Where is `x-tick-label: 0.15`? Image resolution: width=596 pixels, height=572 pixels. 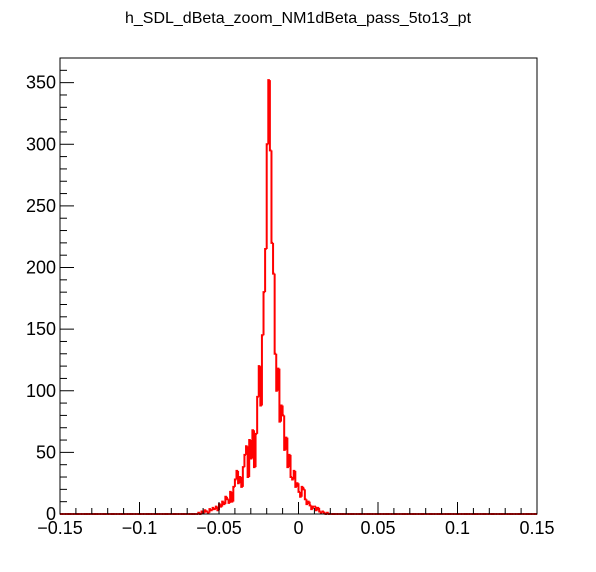 x-tick-label: 0.15 is located at coordinates (536, 528).